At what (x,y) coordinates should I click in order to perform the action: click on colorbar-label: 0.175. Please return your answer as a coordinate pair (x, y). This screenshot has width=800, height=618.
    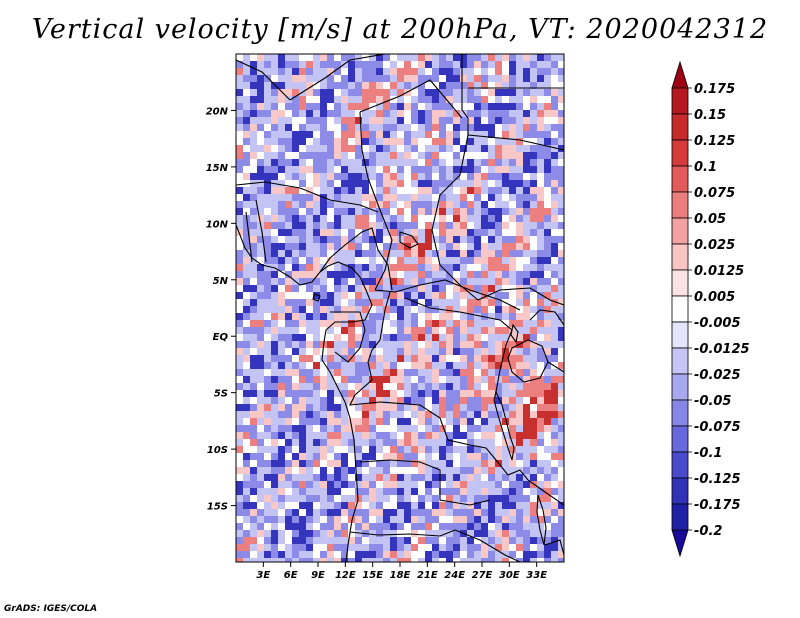
    Looking at the image, I should click on (714, 89).